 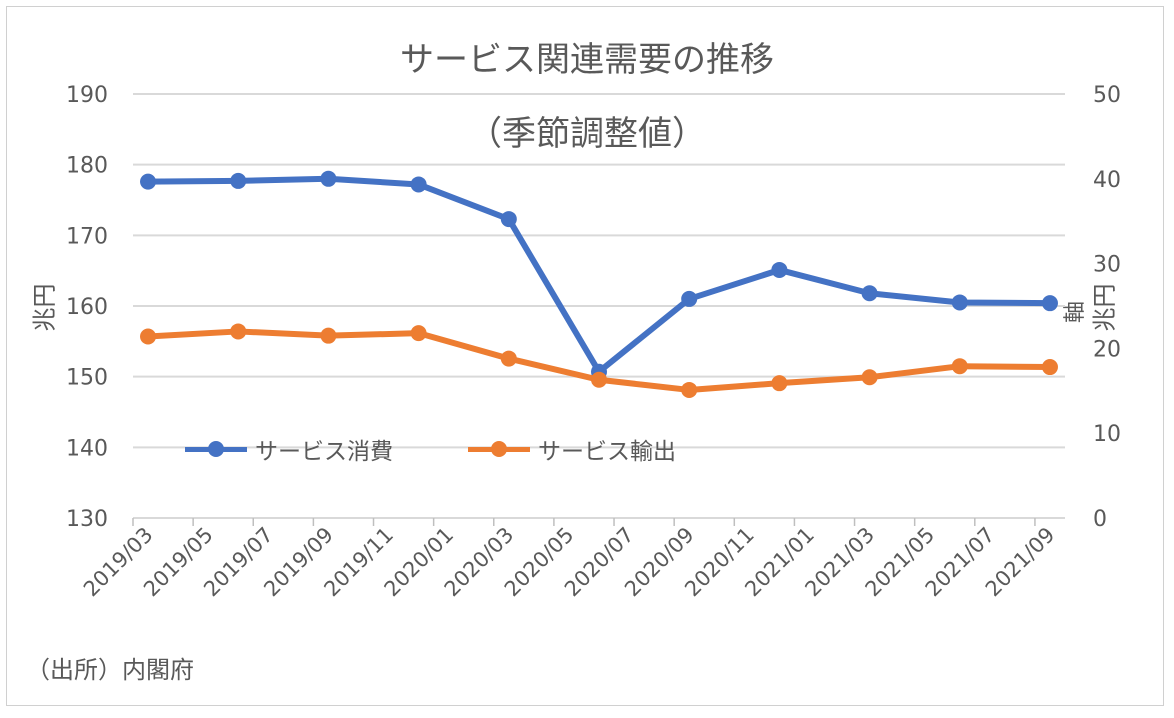 I want to click on y-tick-label: 170, so click(x=87, y=236).